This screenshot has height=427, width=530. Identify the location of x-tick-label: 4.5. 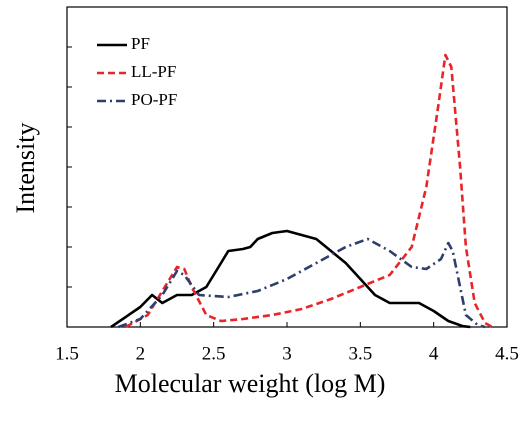
(507, 353).